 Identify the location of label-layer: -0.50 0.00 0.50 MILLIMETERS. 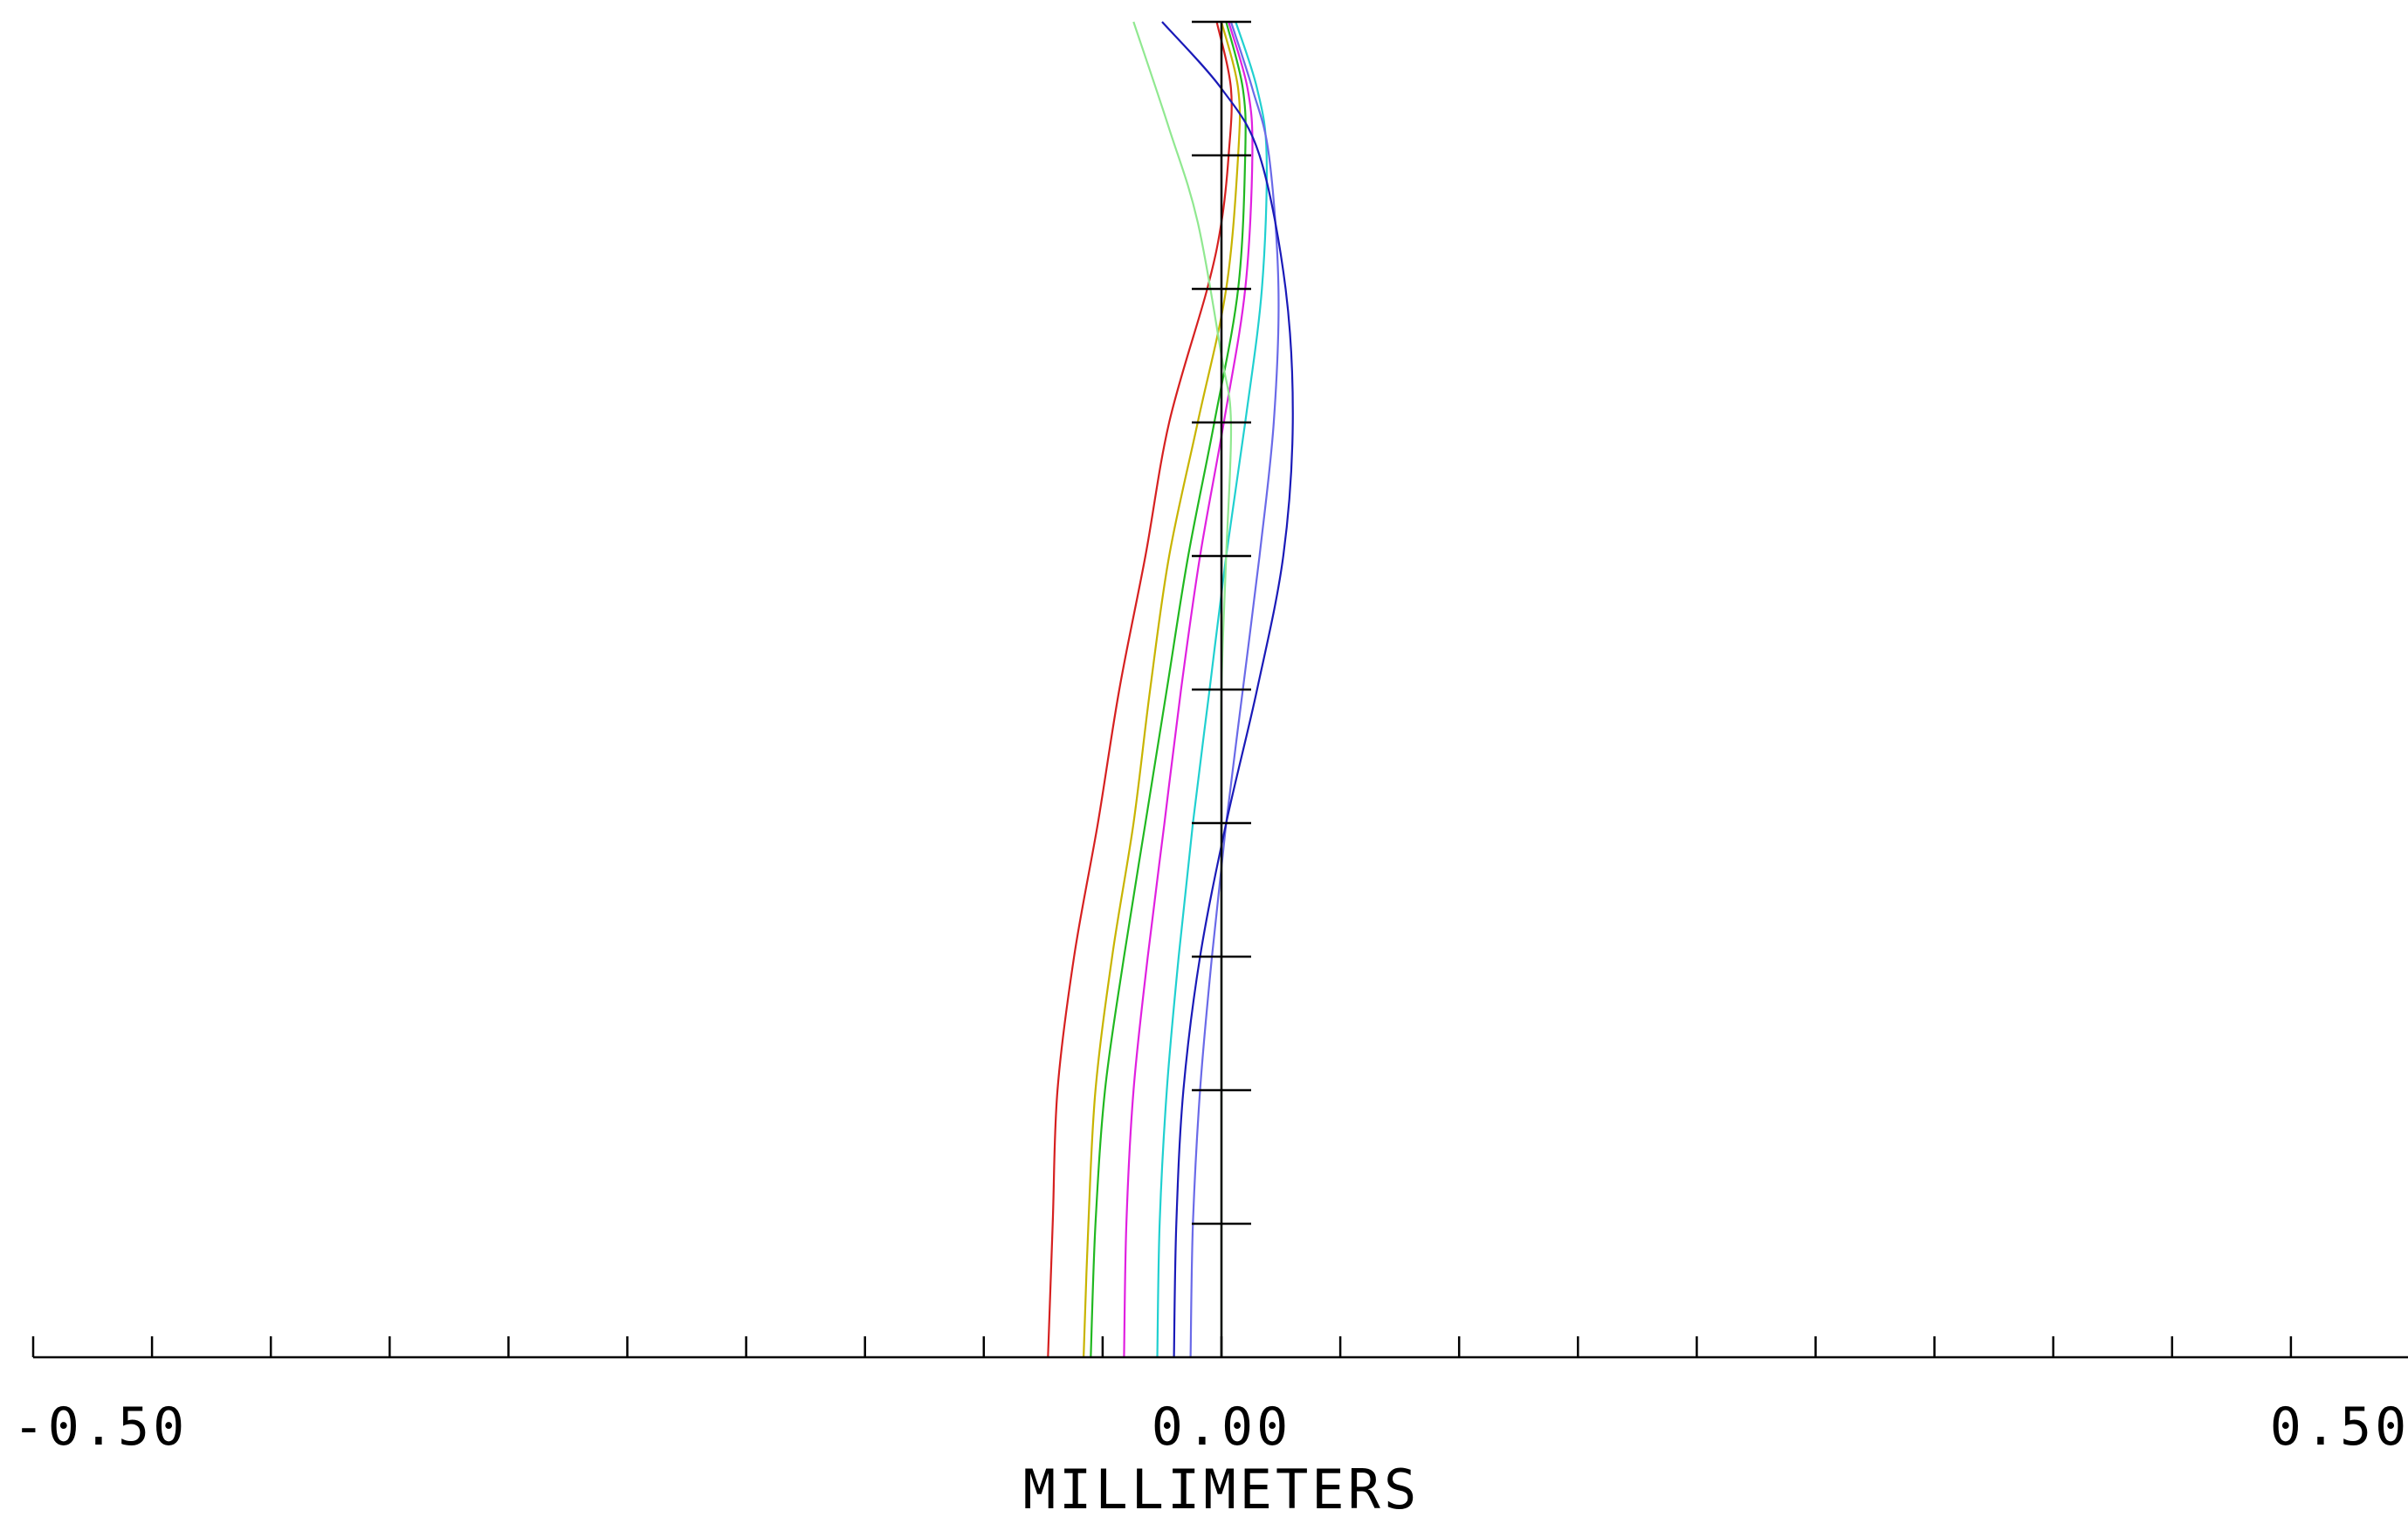
(1210, 1457).